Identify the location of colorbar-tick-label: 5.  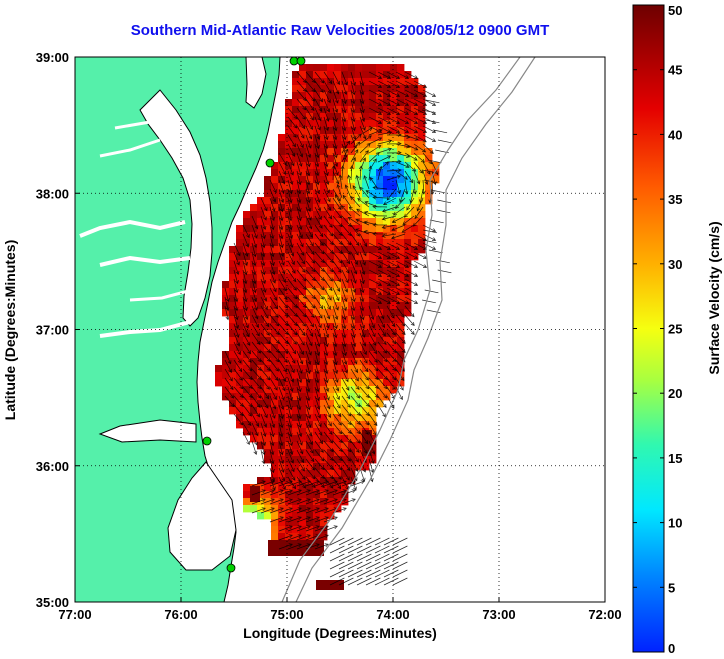
(671, 587).